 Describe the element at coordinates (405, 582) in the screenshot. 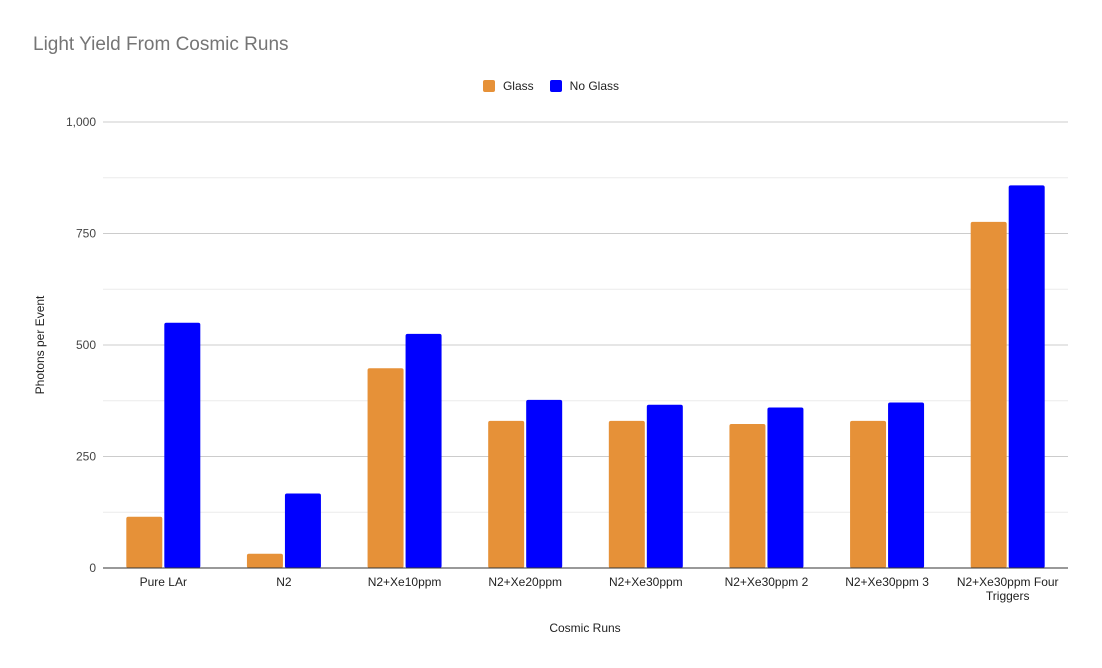

I see `x-tick-label: N2+Xe10ppm` at that location.